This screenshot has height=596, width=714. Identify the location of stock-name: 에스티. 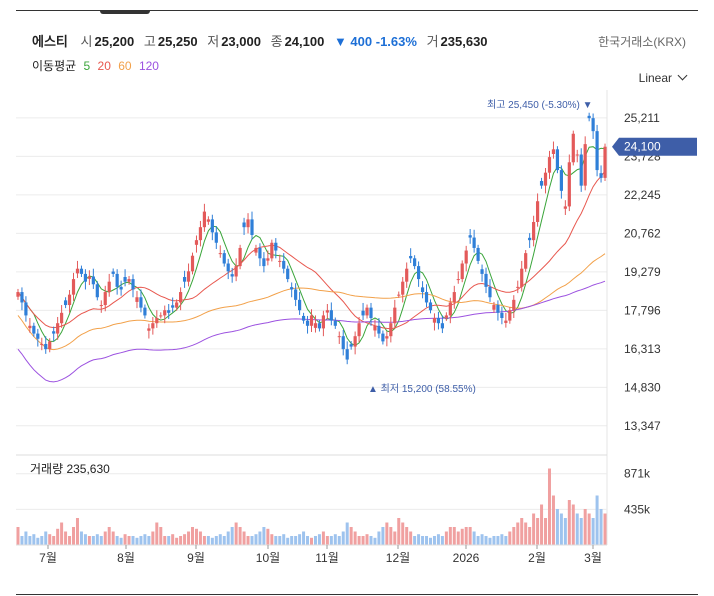
(50, 41).